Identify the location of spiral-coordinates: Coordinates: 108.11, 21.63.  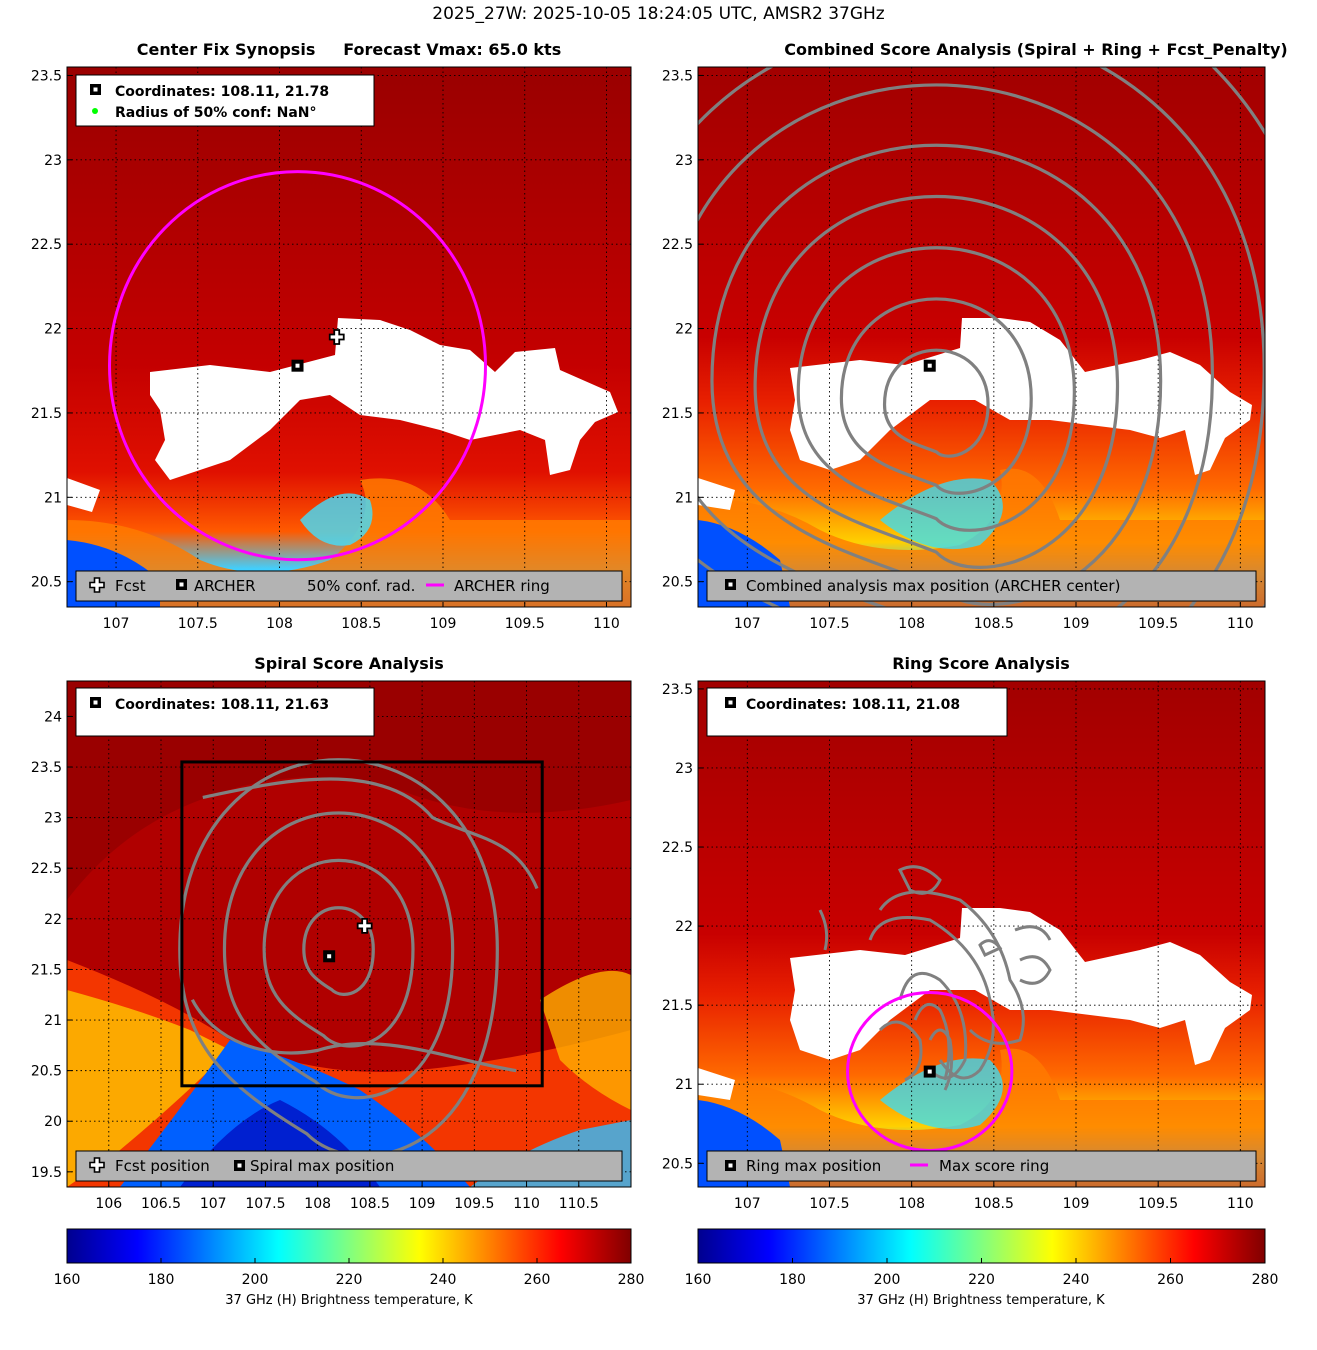
(222, 705).